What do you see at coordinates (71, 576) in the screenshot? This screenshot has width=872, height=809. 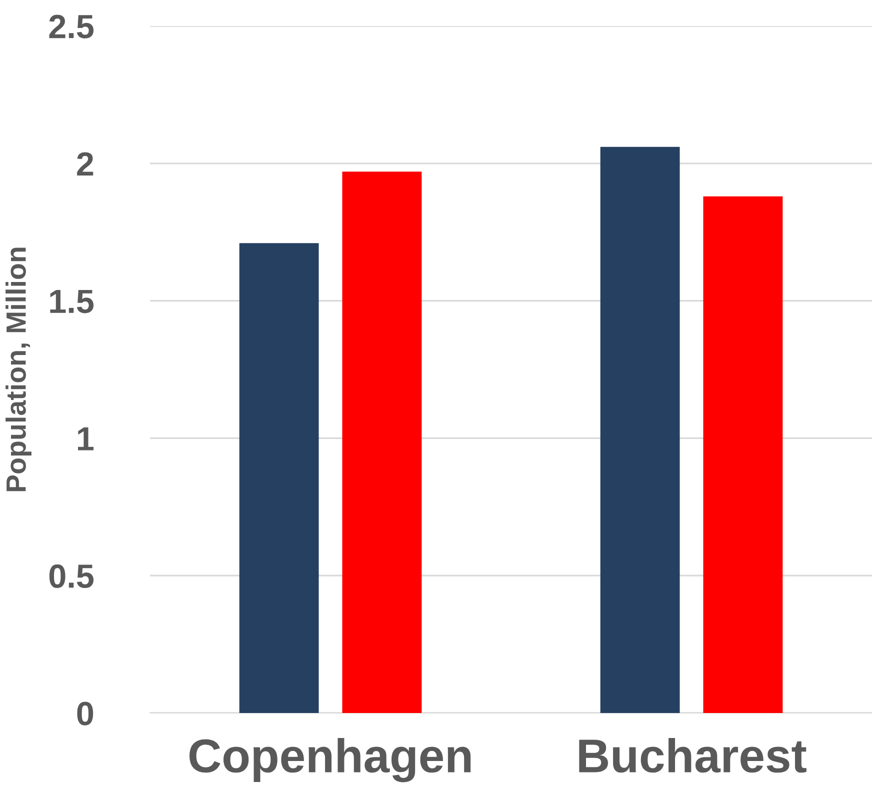 I see `y-tick-label: 0.5` at bounding box center [71, 576].